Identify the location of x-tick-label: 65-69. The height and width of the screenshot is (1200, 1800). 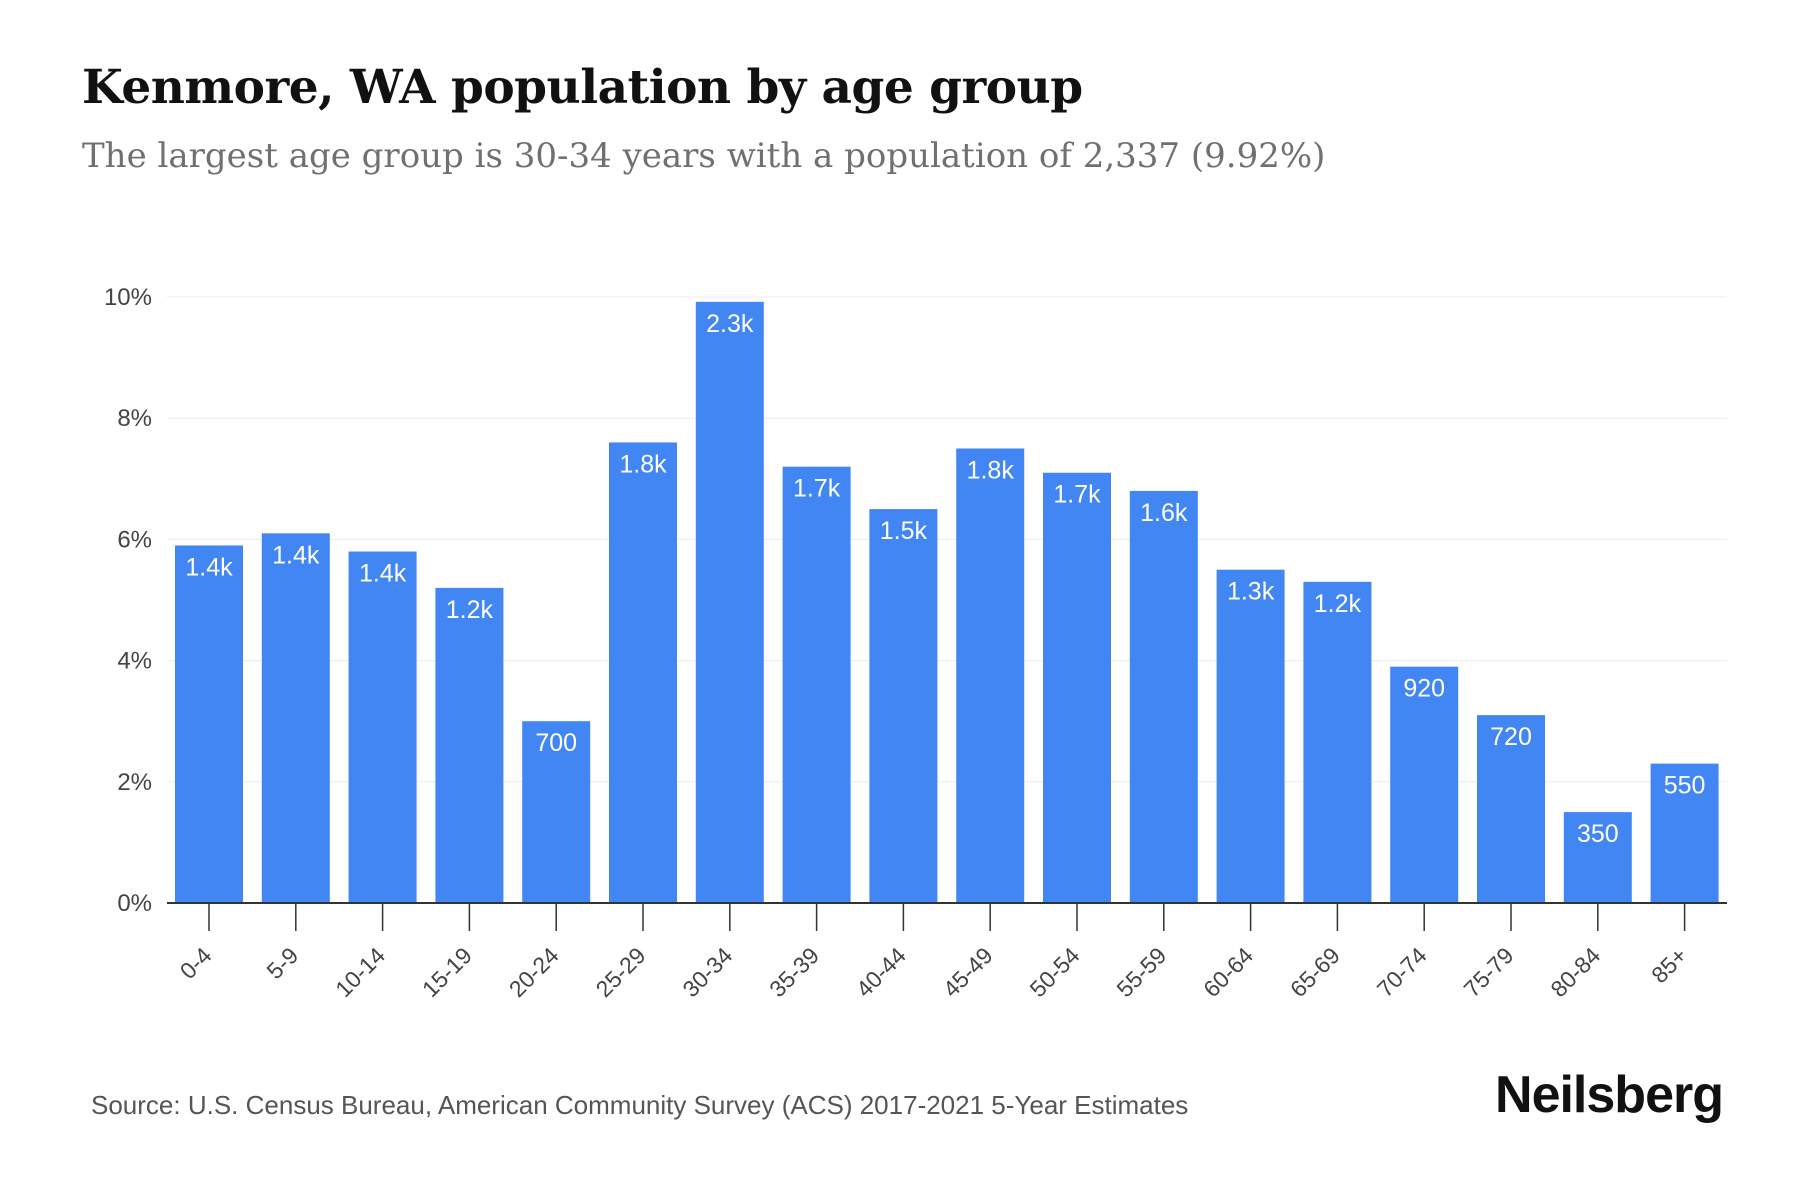
(1315, 972).